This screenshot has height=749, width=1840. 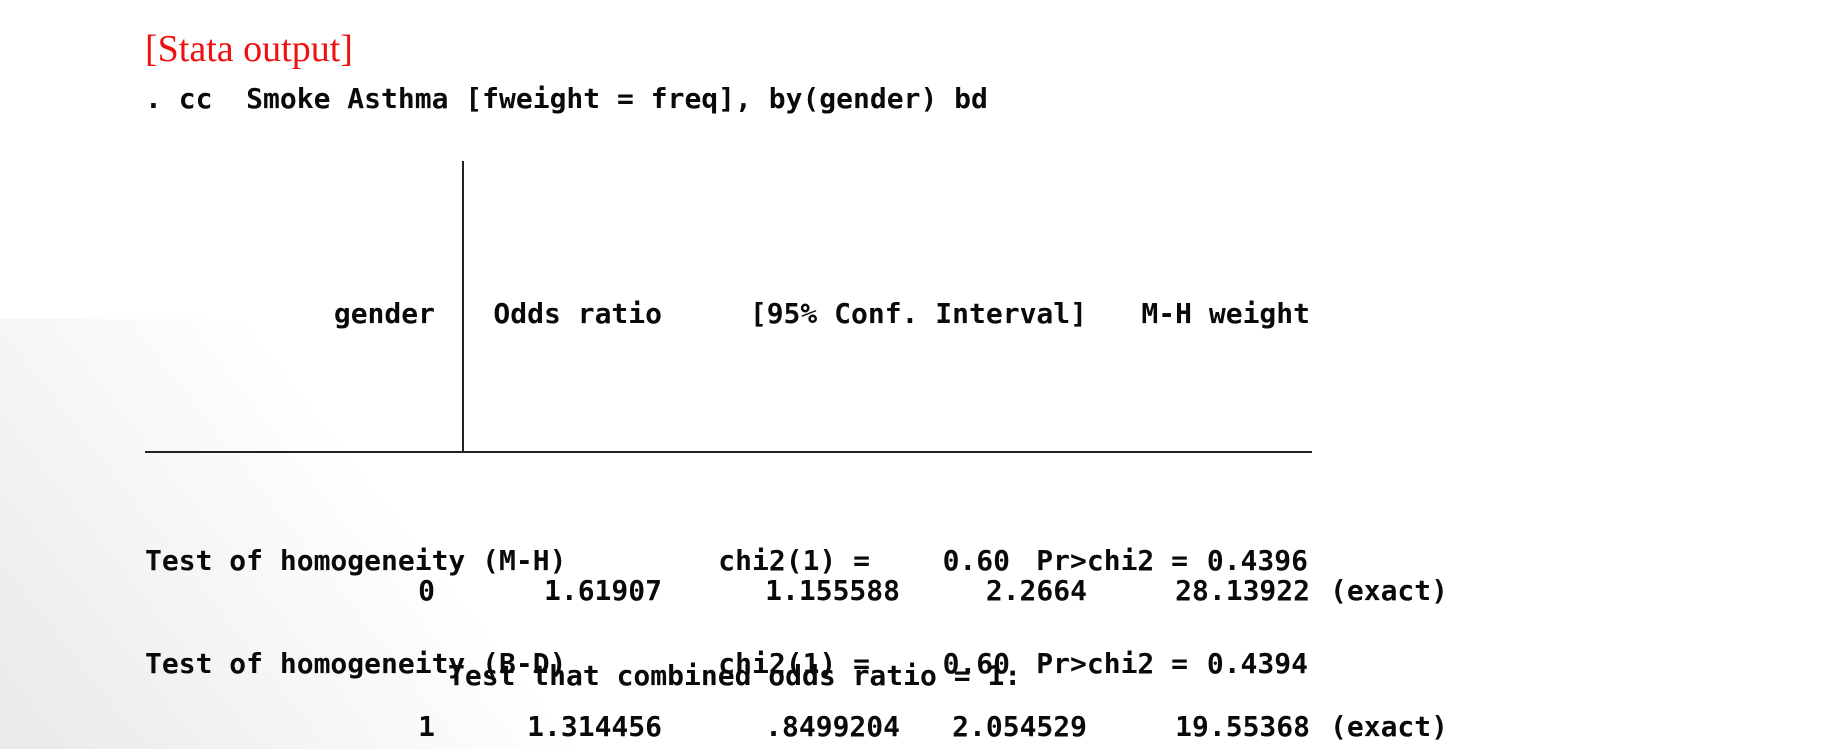 What do you see at coordinates (426, 590) in the screenshot?
I see `cell-gender: 0` at bounding box center [426, 590].